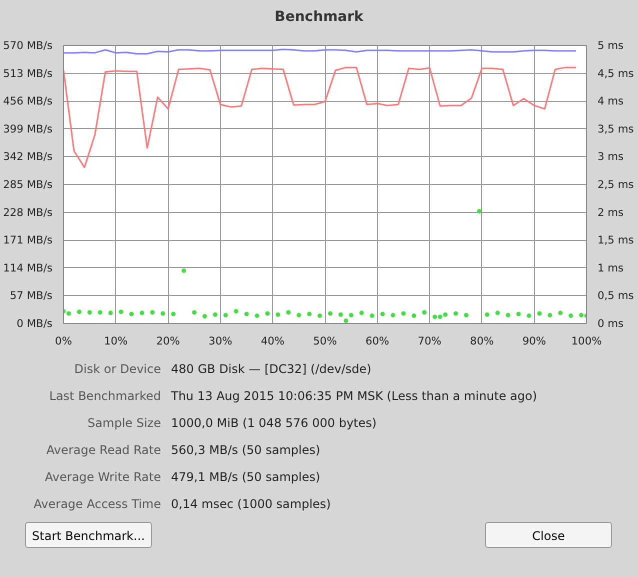  Describe the element at coordinates (28, 101) in the screenshot. I see `y-tick-label: 456 MB/s` at that location.